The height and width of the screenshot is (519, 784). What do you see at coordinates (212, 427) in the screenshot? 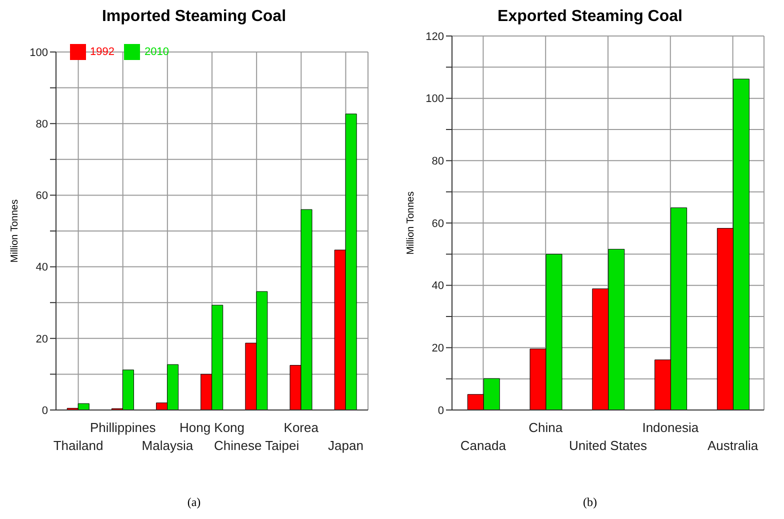
I see `x-tick-label: Hong Kong` at bounding box center [212, 427].